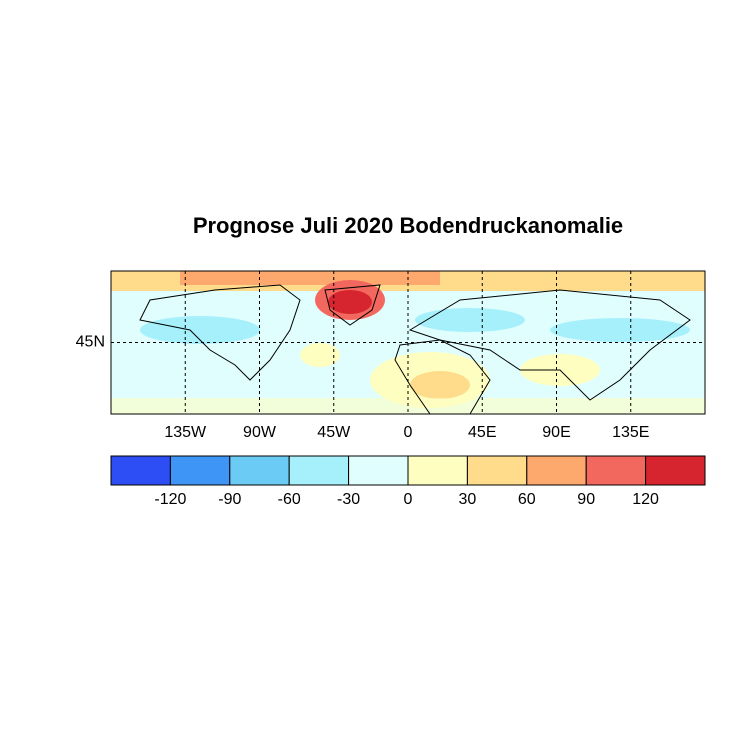 The width and height of the screenshot is (741, 746). Describe the element at coordinates (408, 225) in the screenshot. I see `chart-title: Prognose Juli 2020 Bodendruckanomalie` at that location.